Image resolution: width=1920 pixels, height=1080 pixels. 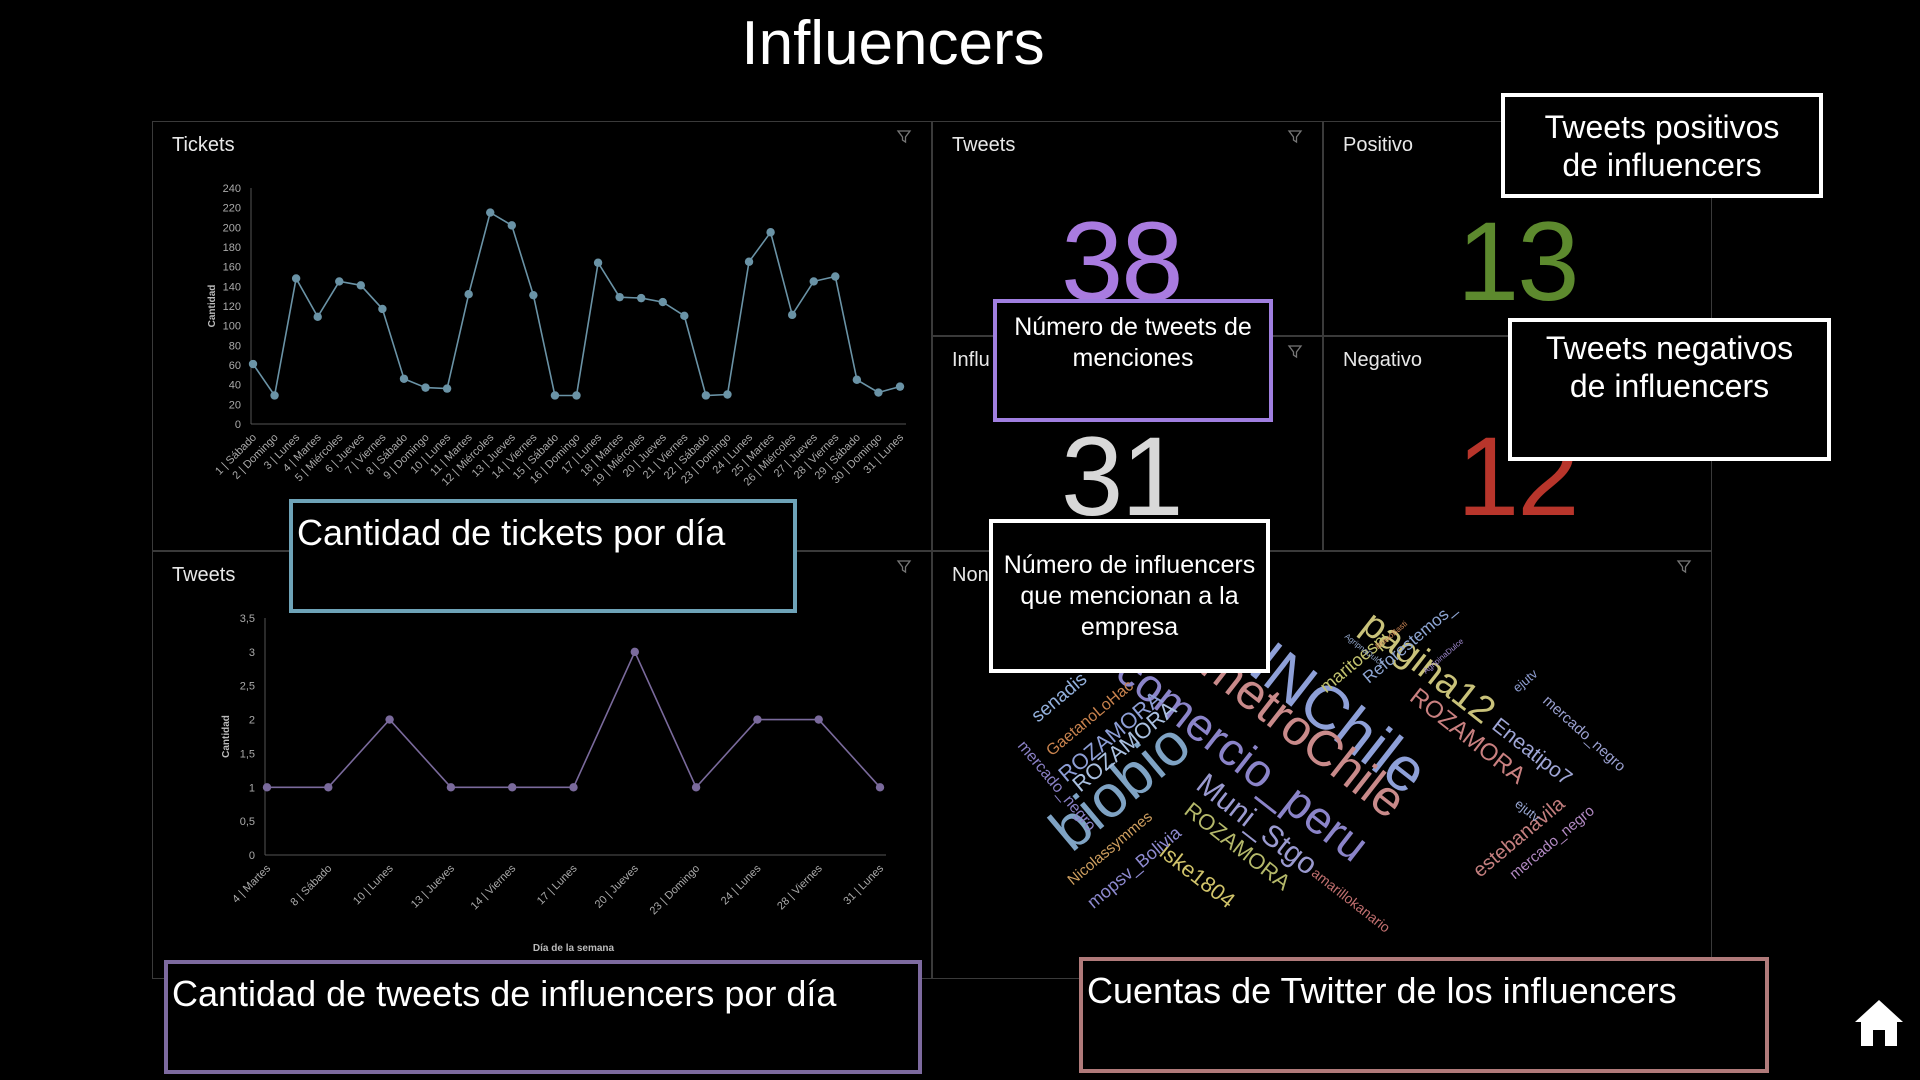 I want to click on page-title: Influencers, so click(x=893, y=43).